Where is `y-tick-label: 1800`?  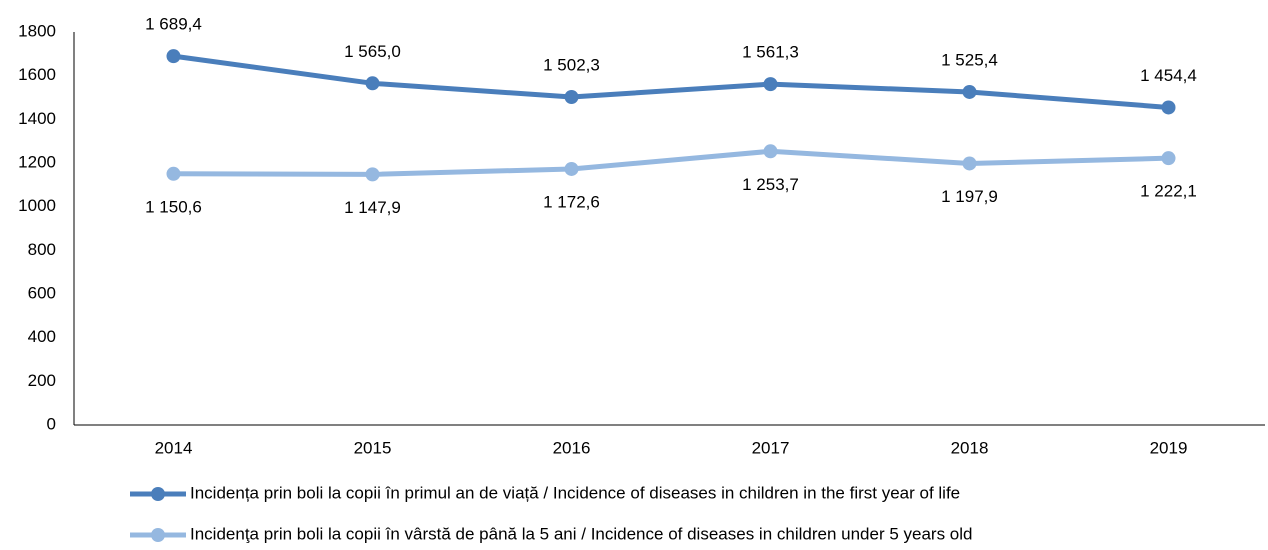
y-tick-label: 1800 is located at coordinates (37, 30).